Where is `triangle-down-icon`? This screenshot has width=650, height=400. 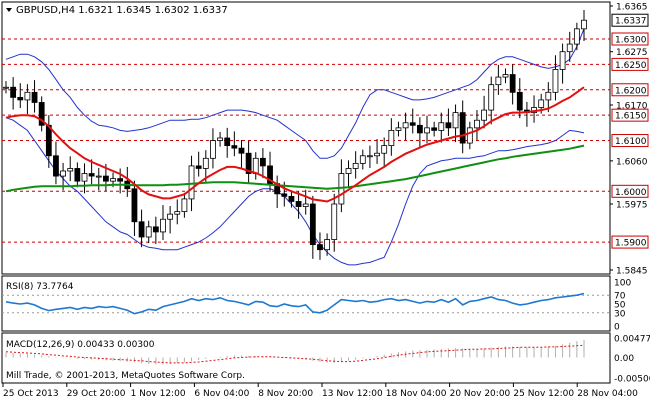
triangle-down-icon is located at coordinates (9, 10).